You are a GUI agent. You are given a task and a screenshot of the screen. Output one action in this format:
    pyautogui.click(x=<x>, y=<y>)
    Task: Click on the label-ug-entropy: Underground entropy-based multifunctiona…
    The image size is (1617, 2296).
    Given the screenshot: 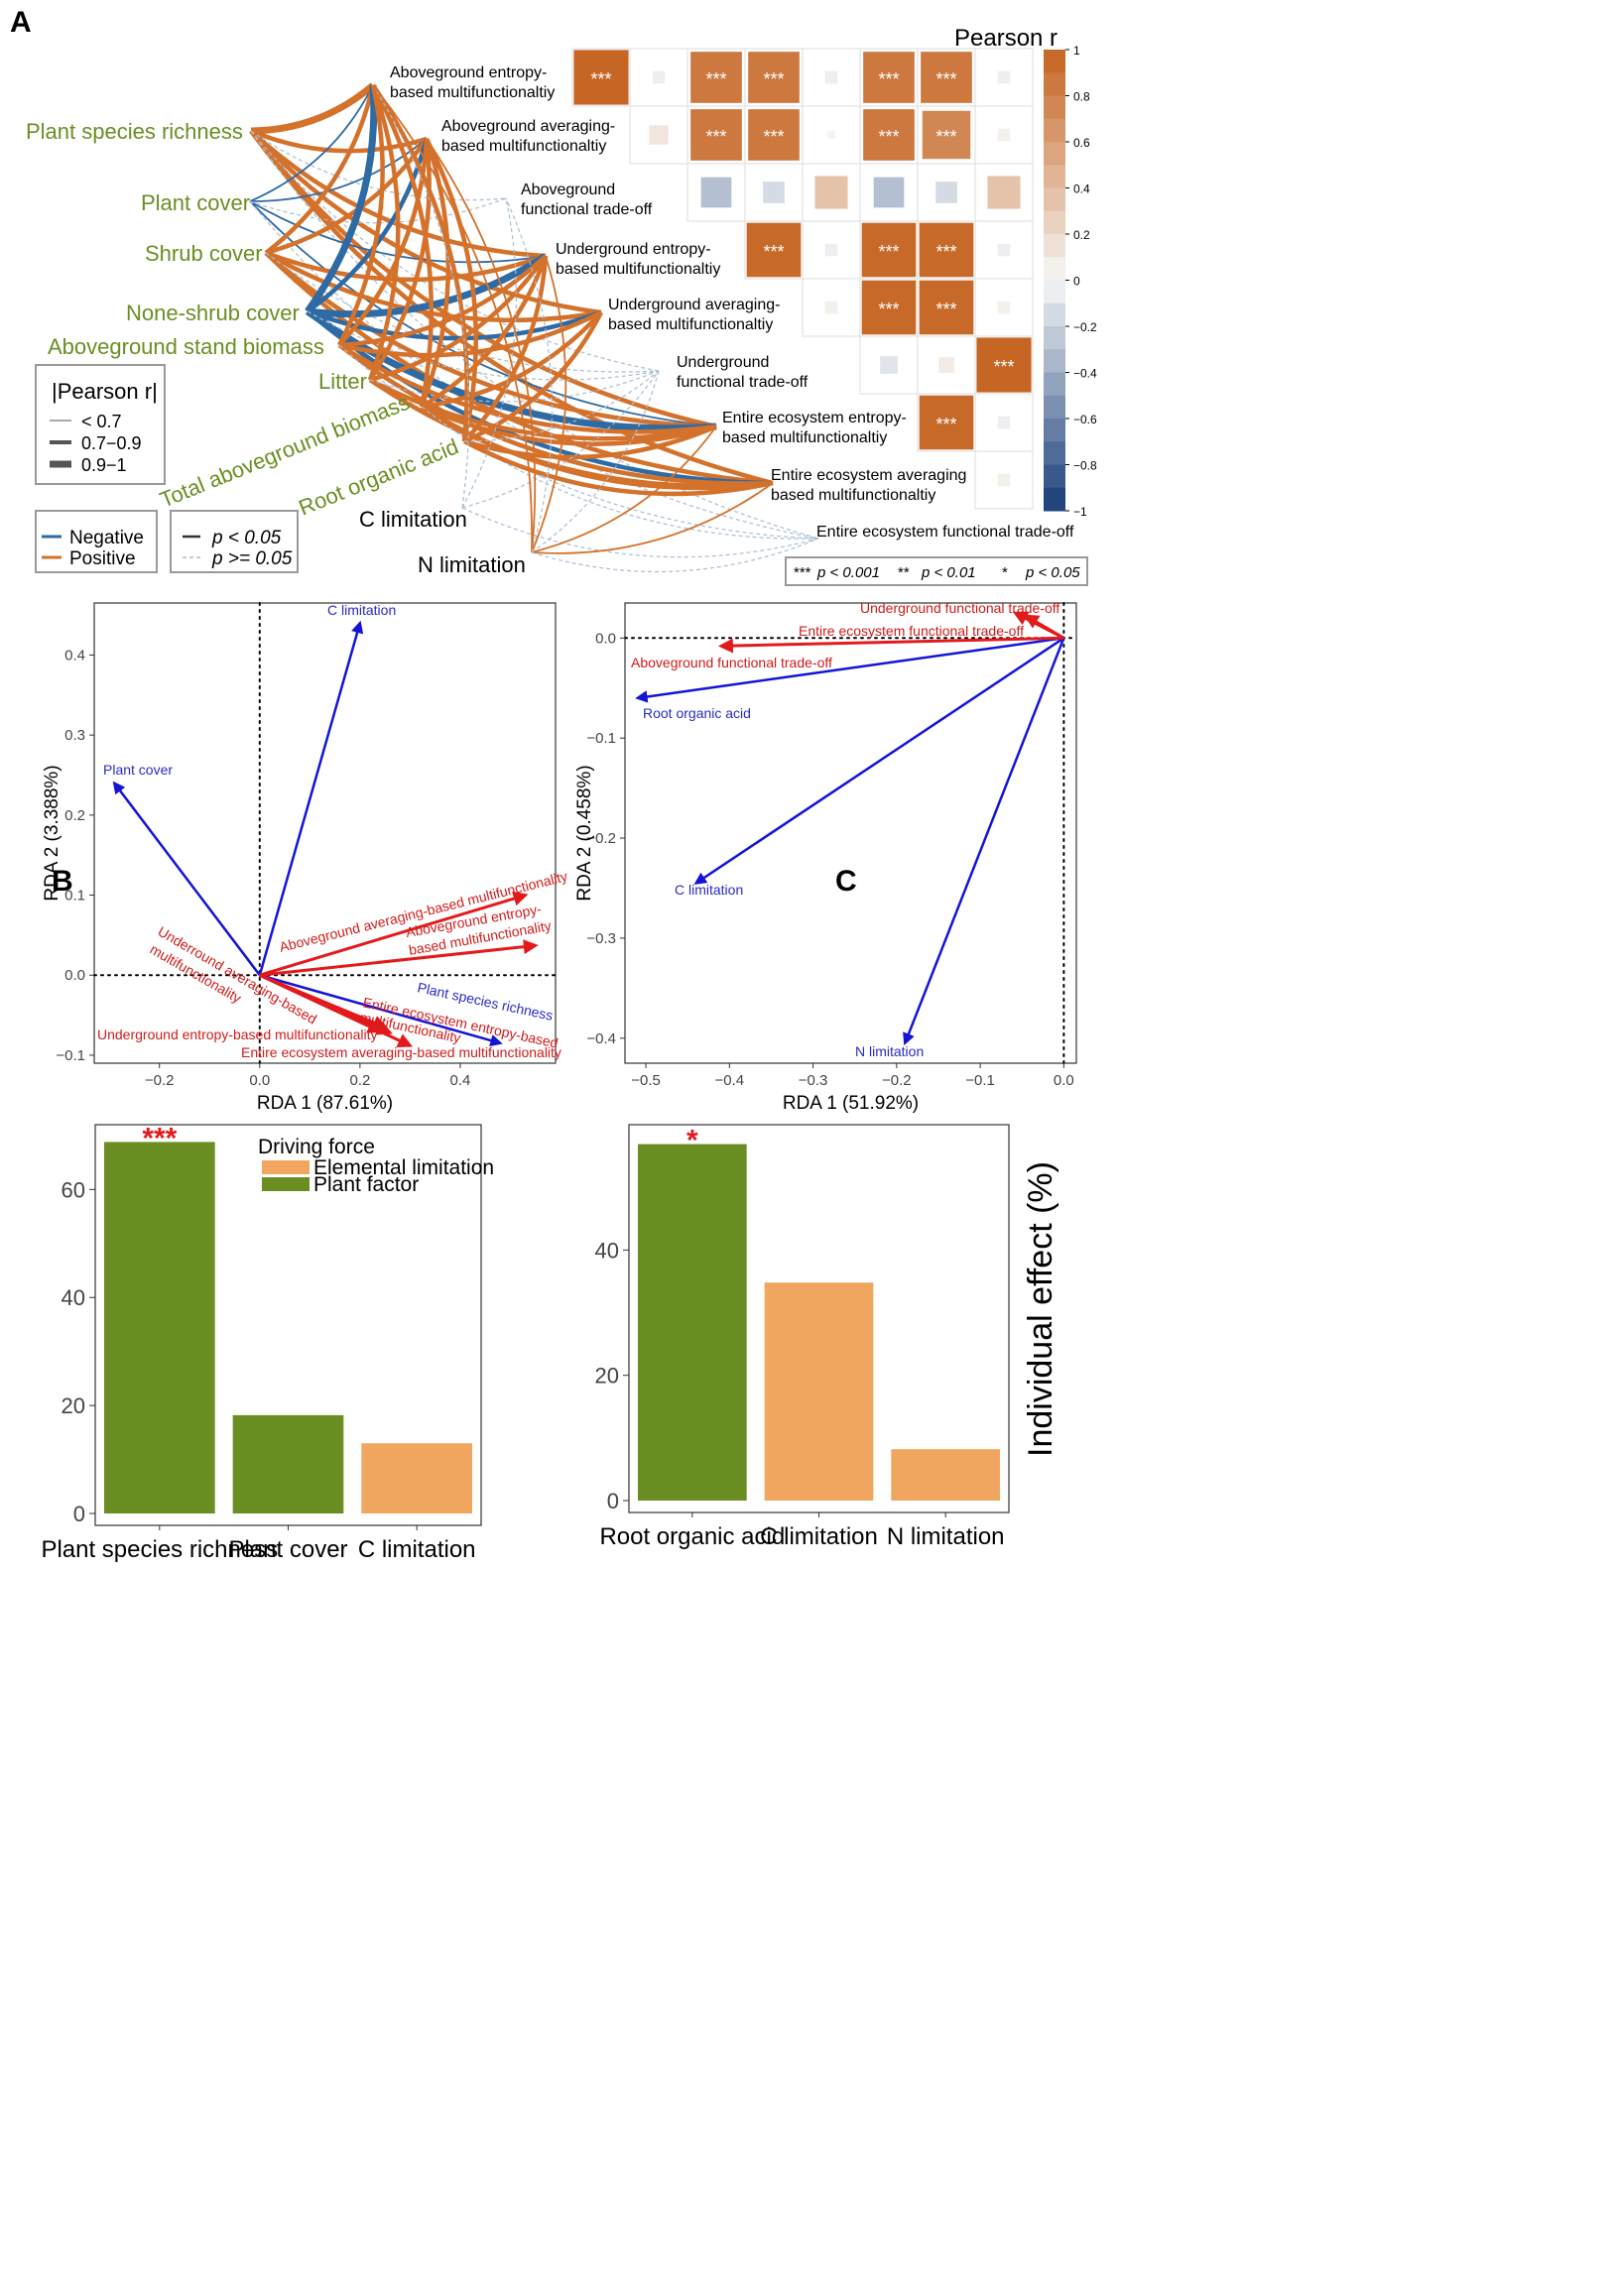 What is the action you would take?
    pyautogui.click(x=238, y=1034)
    